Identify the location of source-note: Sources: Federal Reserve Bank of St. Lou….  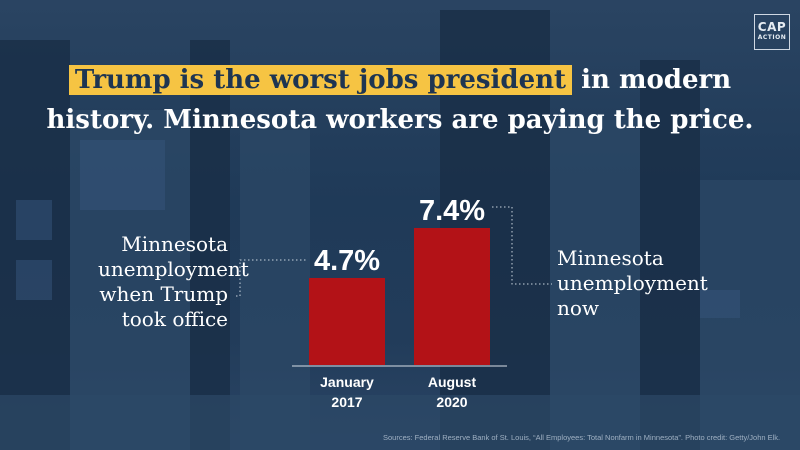
(582, 437).